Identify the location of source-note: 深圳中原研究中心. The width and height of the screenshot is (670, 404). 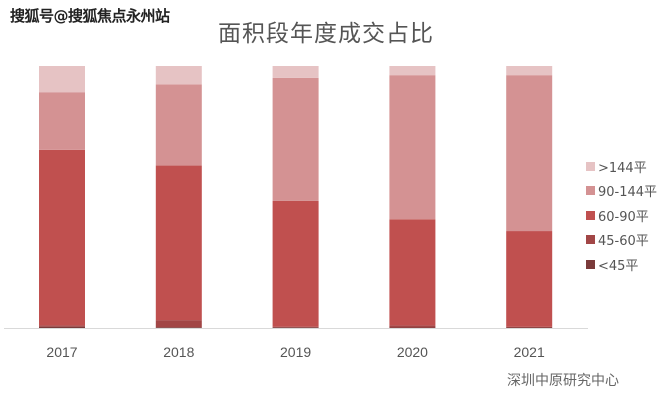
(563, 381).